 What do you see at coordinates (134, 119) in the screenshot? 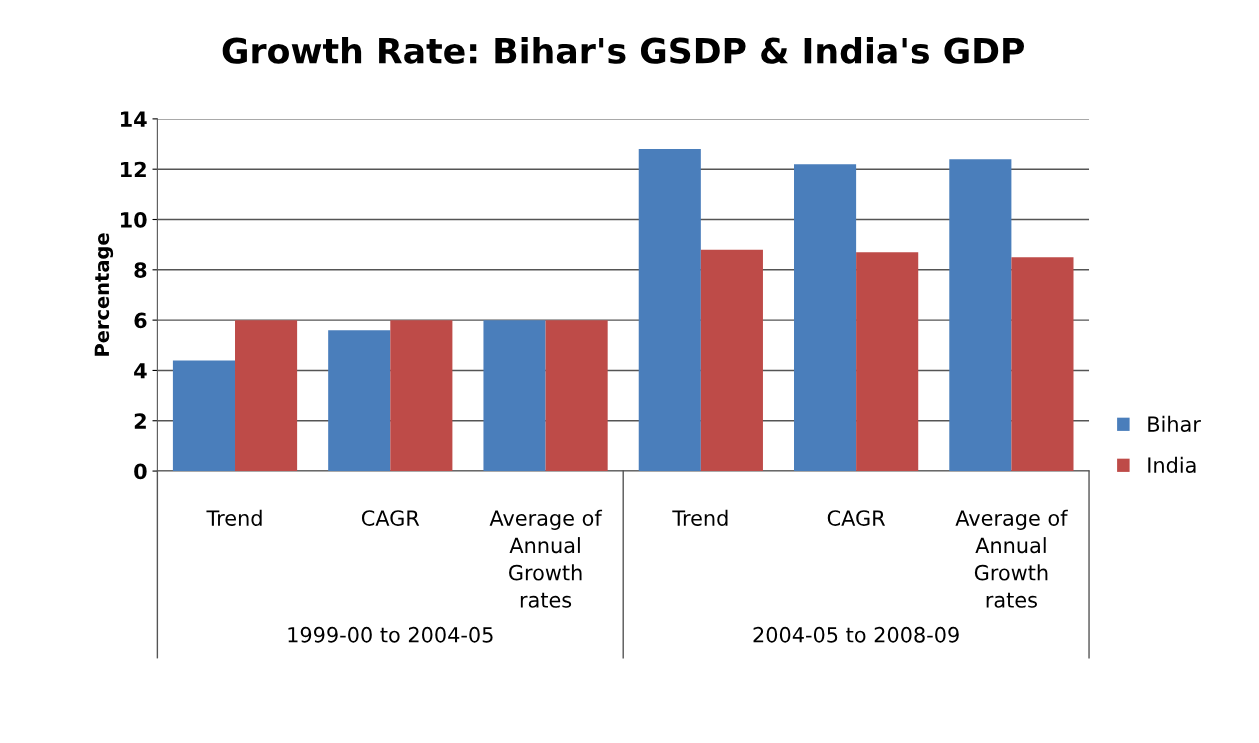
I see `y-tick-label: 14` at bounding box center [134, 119].